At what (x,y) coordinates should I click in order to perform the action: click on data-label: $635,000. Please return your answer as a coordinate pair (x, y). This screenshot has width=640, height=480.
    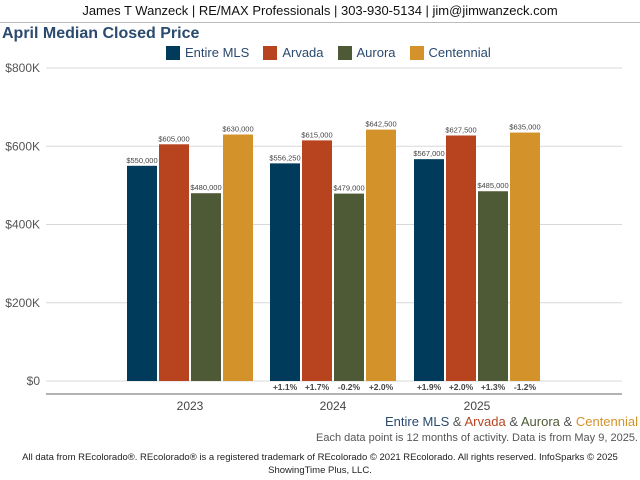
    Looking at the image, I should click on (524, 127).